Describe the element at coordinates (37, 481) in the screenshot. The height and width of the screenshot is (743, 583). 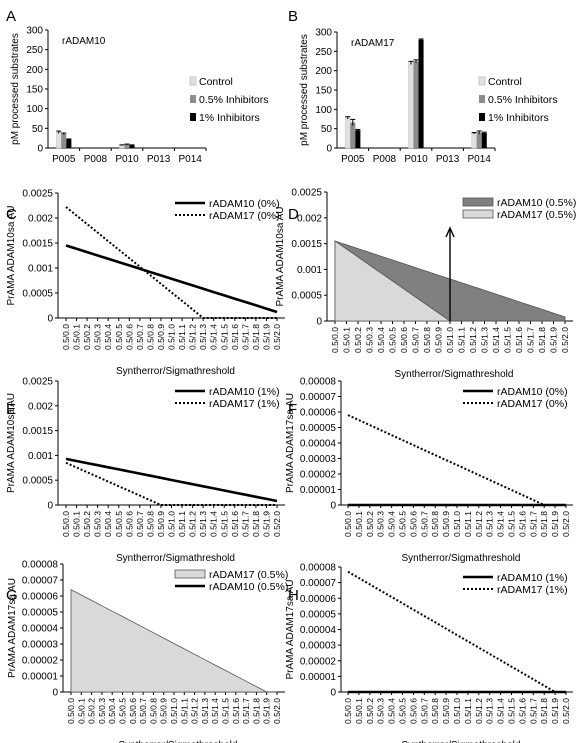
I see `y-tick-label: 0.0005` at that location.